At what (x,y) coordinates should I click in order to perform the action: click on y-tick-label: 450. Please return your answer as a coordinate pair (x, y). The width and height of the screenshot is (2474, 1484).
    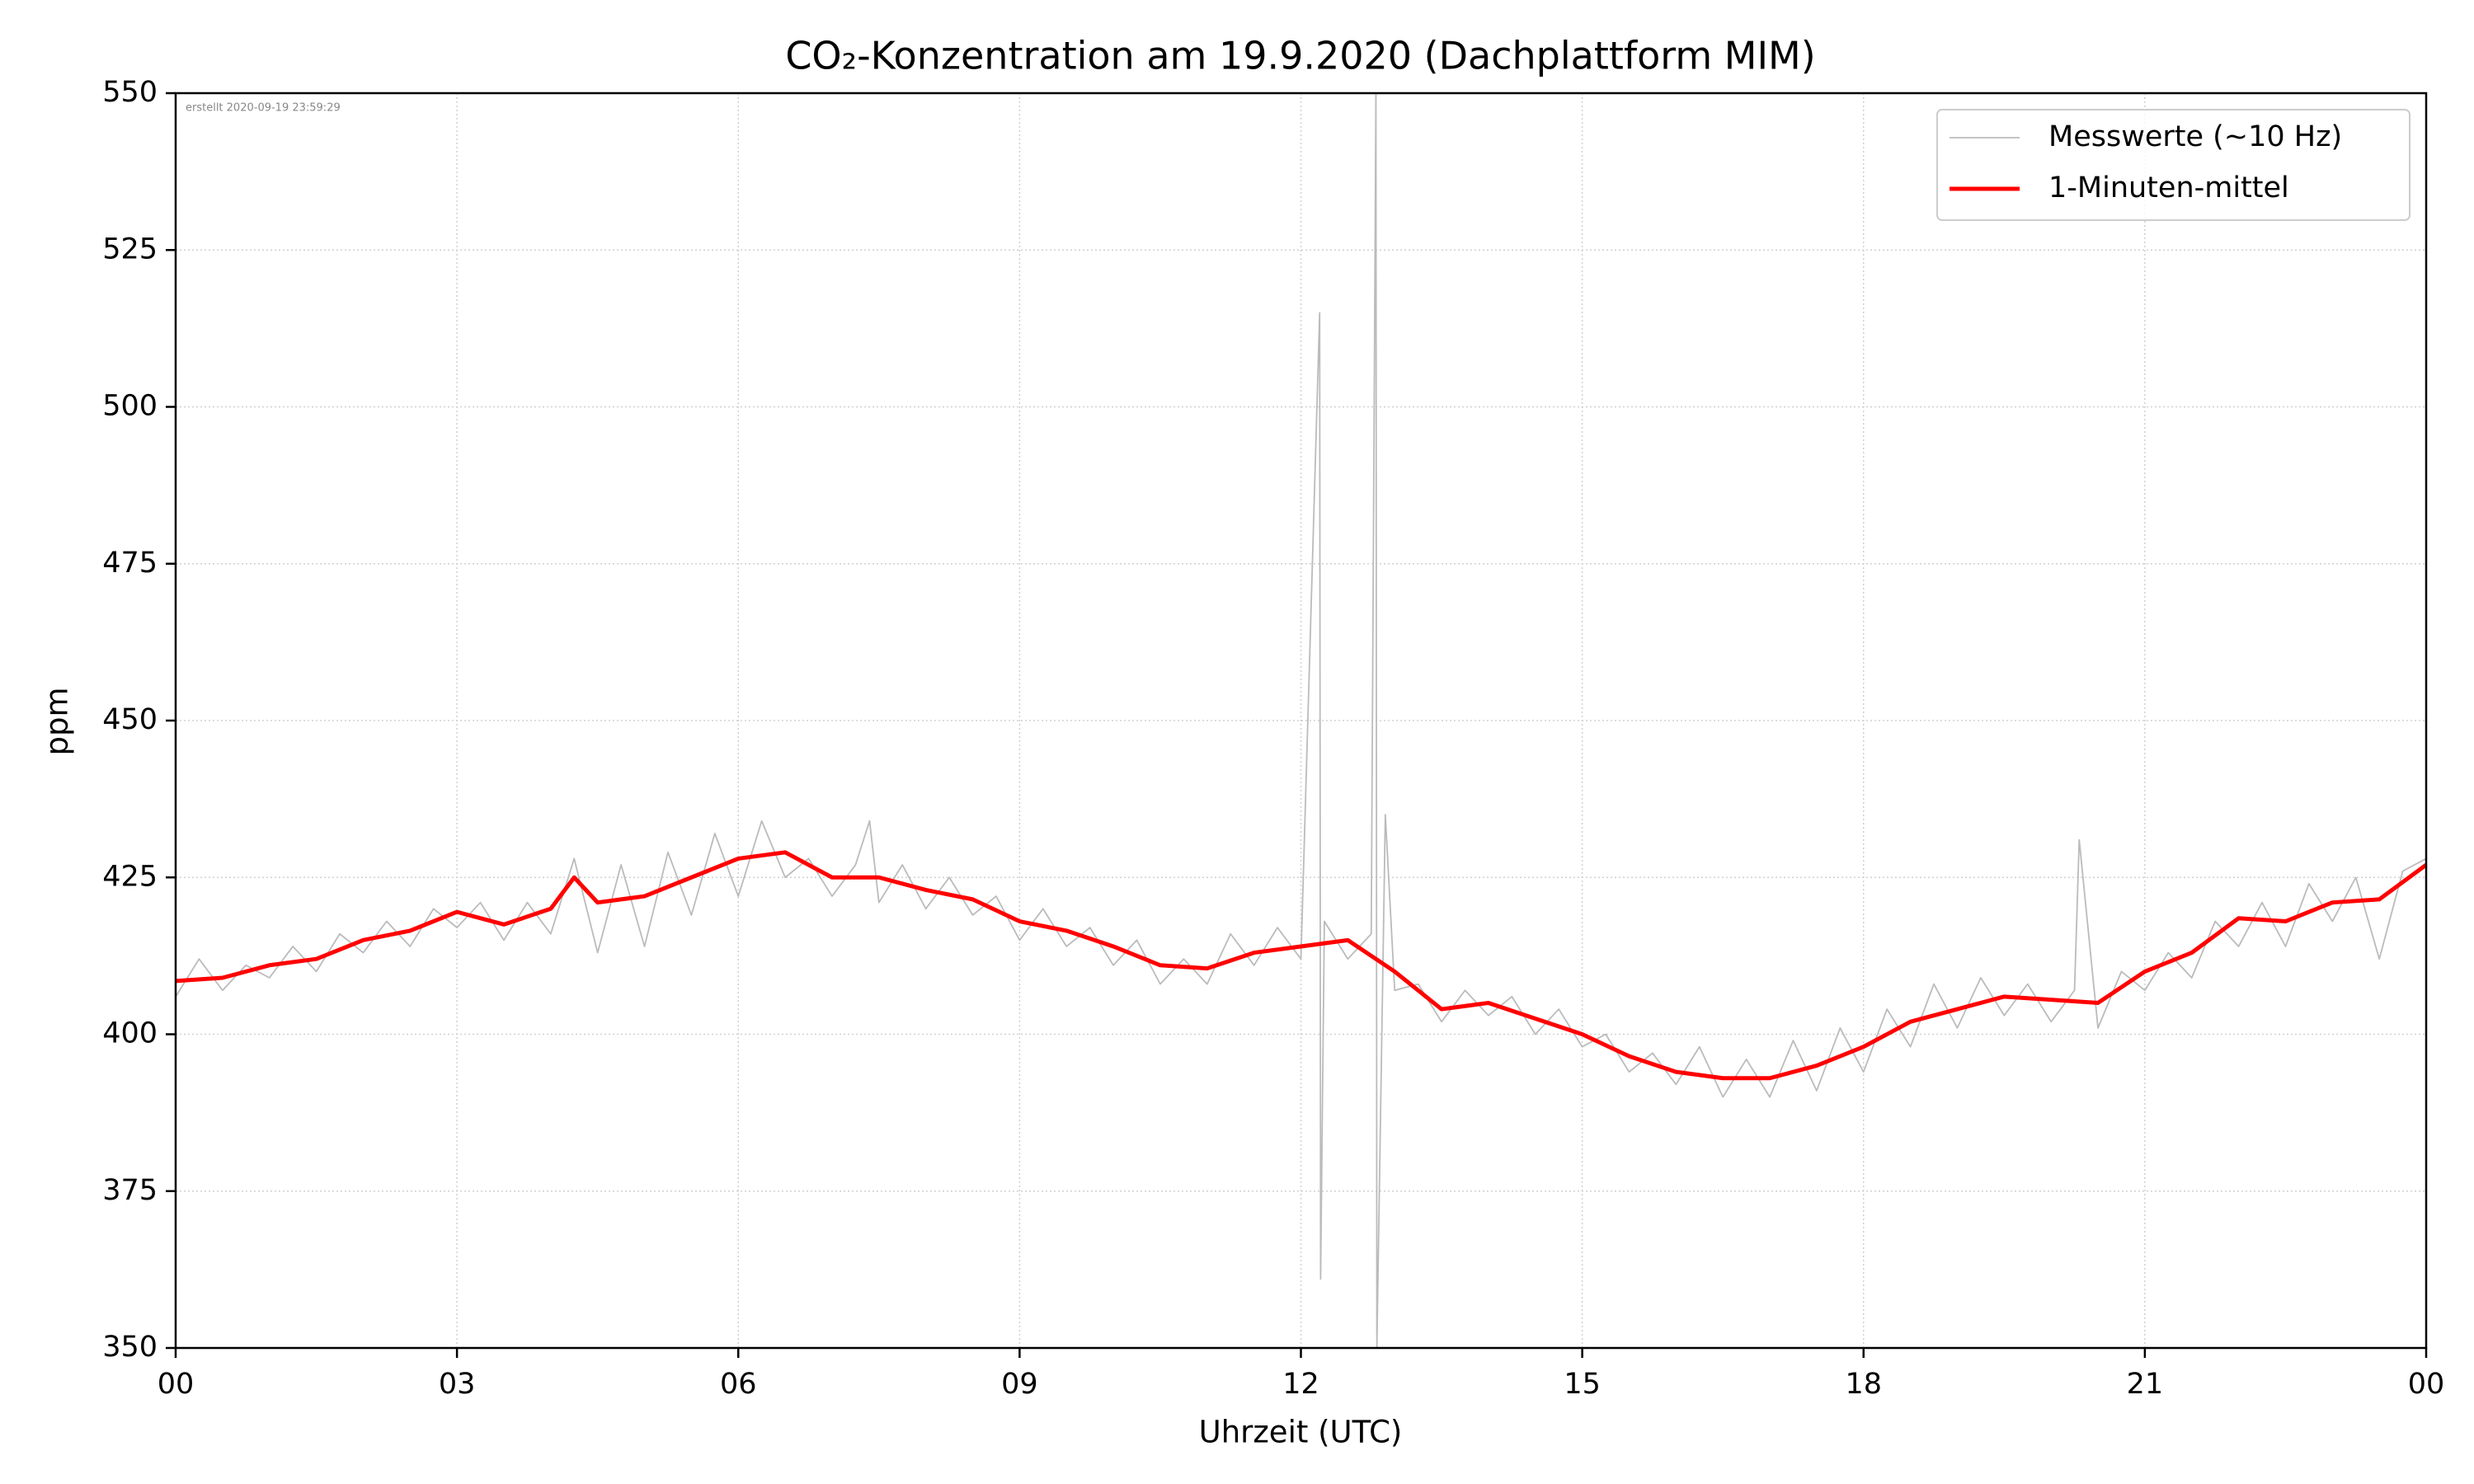
    Looking at the image, I should click on (130, 719).